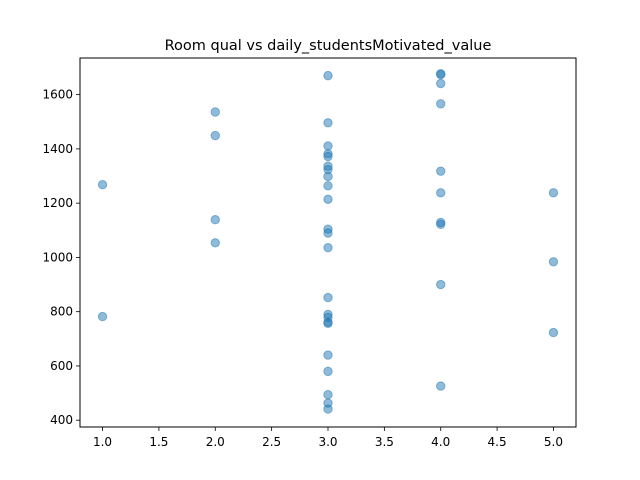  Describe the element at coordinates (57, 149) in the screenshot. I see `y-tick-label: 1400` at that location.